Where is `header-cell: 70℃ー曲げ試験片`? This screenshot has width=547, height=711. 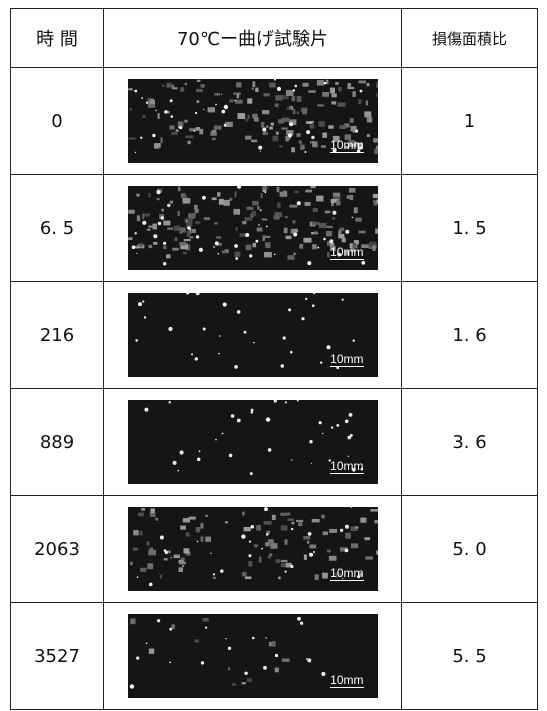 header-cell: 70℃ー曲げ試験片 is located at coordinates (252, 38).